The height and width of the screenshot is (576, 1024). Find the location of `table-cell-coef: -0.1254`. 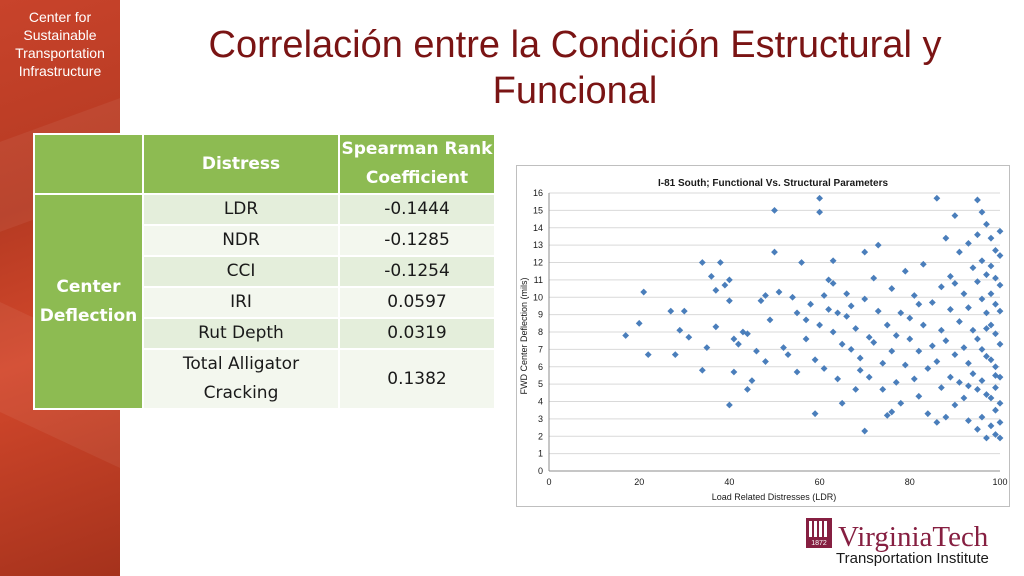

table-cell-coef: -0.1254 is located at coordinates (417, 271).